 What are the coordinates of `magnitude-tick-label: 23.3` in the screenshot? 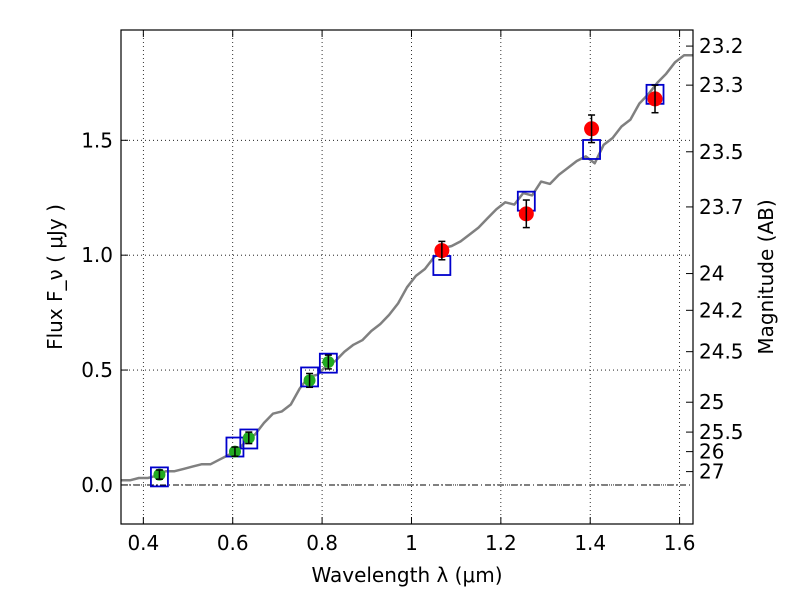 It's located at (721, 85).